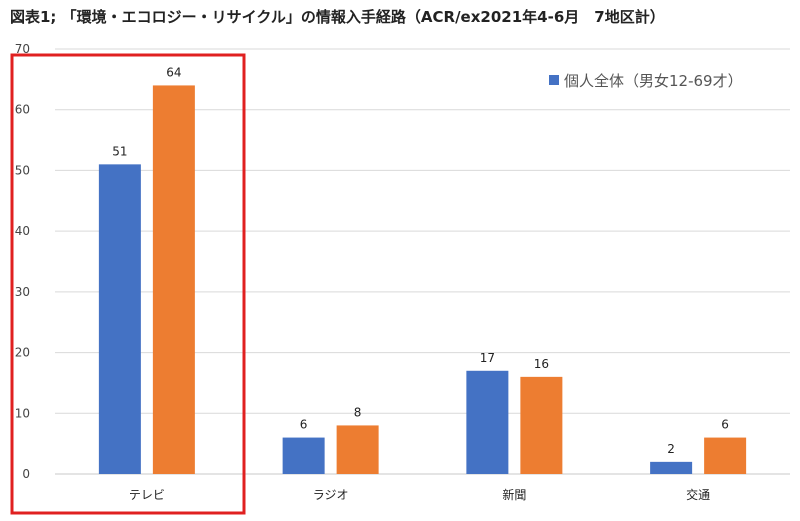 Image resolution: width=800 pixels, height=521 pixels. Describe the element at coordinates (22, 413) in the screenshot. I see `y-tick-label: 10` at that location.